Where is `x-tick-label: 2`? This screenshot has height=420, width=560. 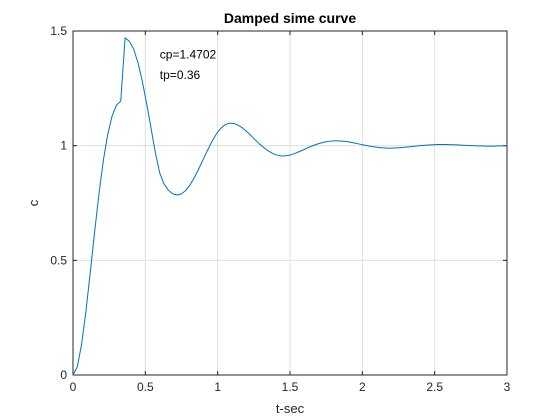 x-tick-label: 2 is located at coordinates (362, 387).